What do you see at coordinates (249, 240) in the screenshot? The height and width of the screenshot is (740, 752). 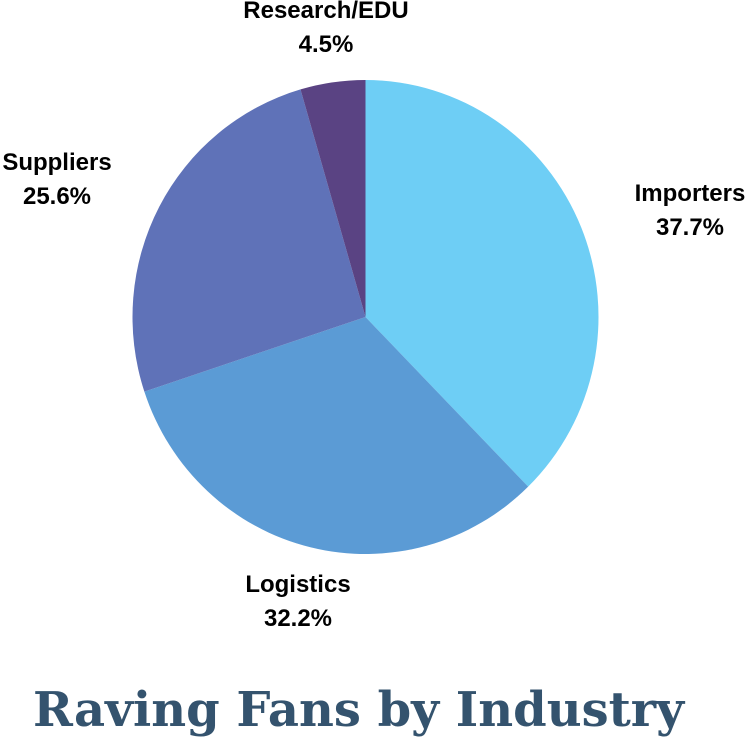 I see `pie-slice-suppliers` at bounding box center [249, 240].